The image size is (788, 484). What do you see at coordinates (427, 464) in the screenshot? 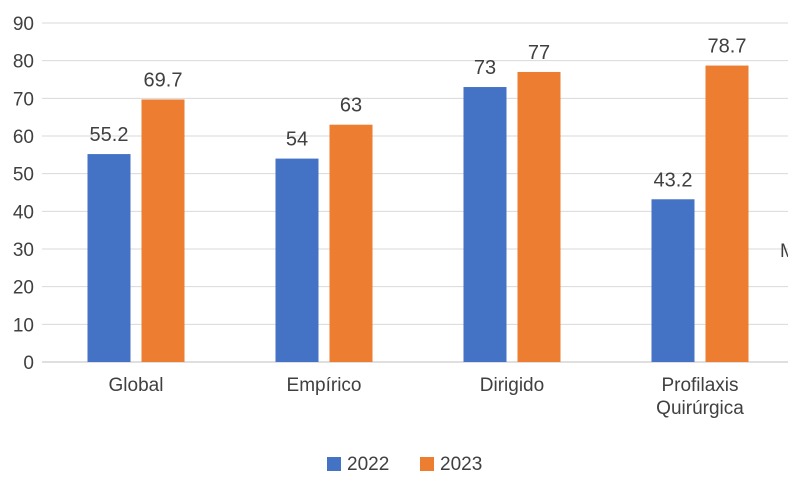
I see `legend-swatch-2023` at bounding box center [427, 464].